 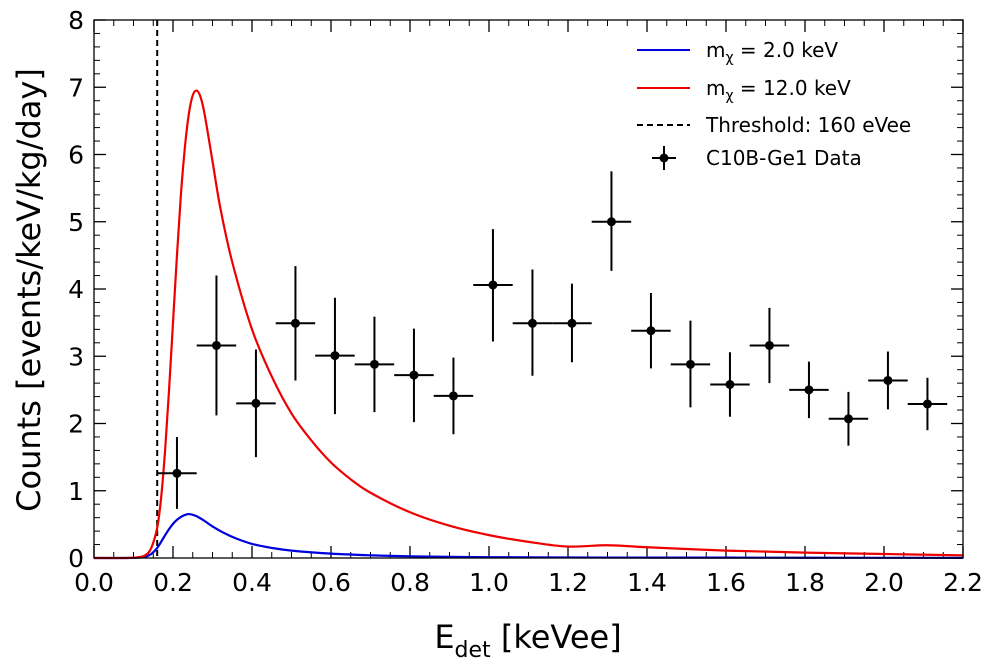 What do you see at coordinates (76, 20) in the screenshot?
I see `y-tick-label: 8` at bounding box center [76, 20].